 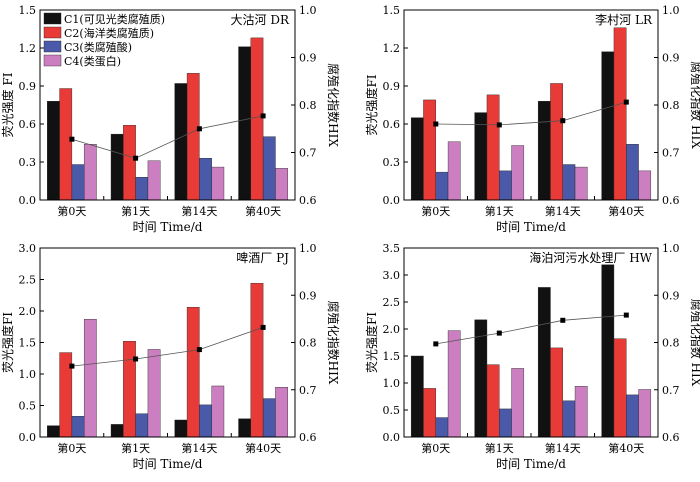 I want to click on y2-axis-title: 腐殖化指数 HIX, so click(x=694, y=105).